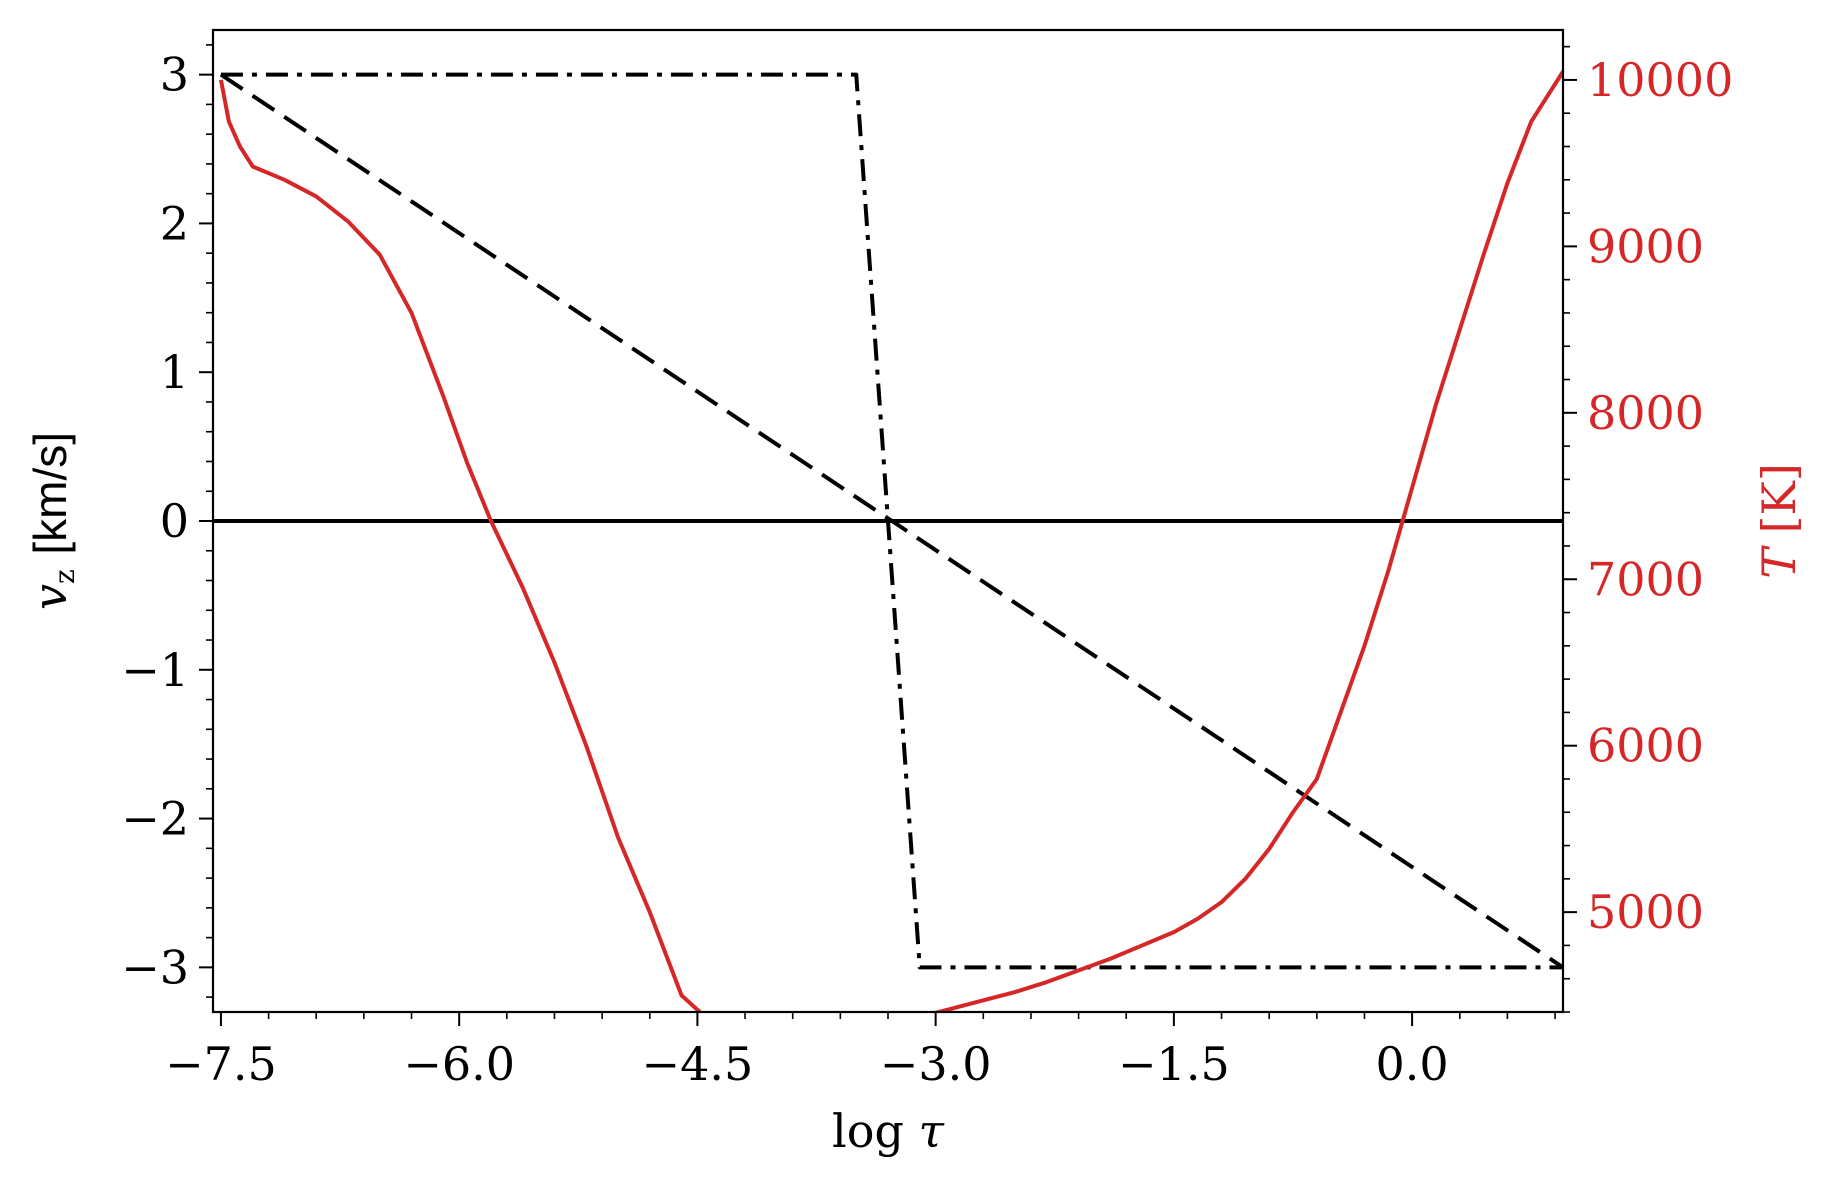  I want to click on y-right-tick-label: 9000, so click(1645, 246).